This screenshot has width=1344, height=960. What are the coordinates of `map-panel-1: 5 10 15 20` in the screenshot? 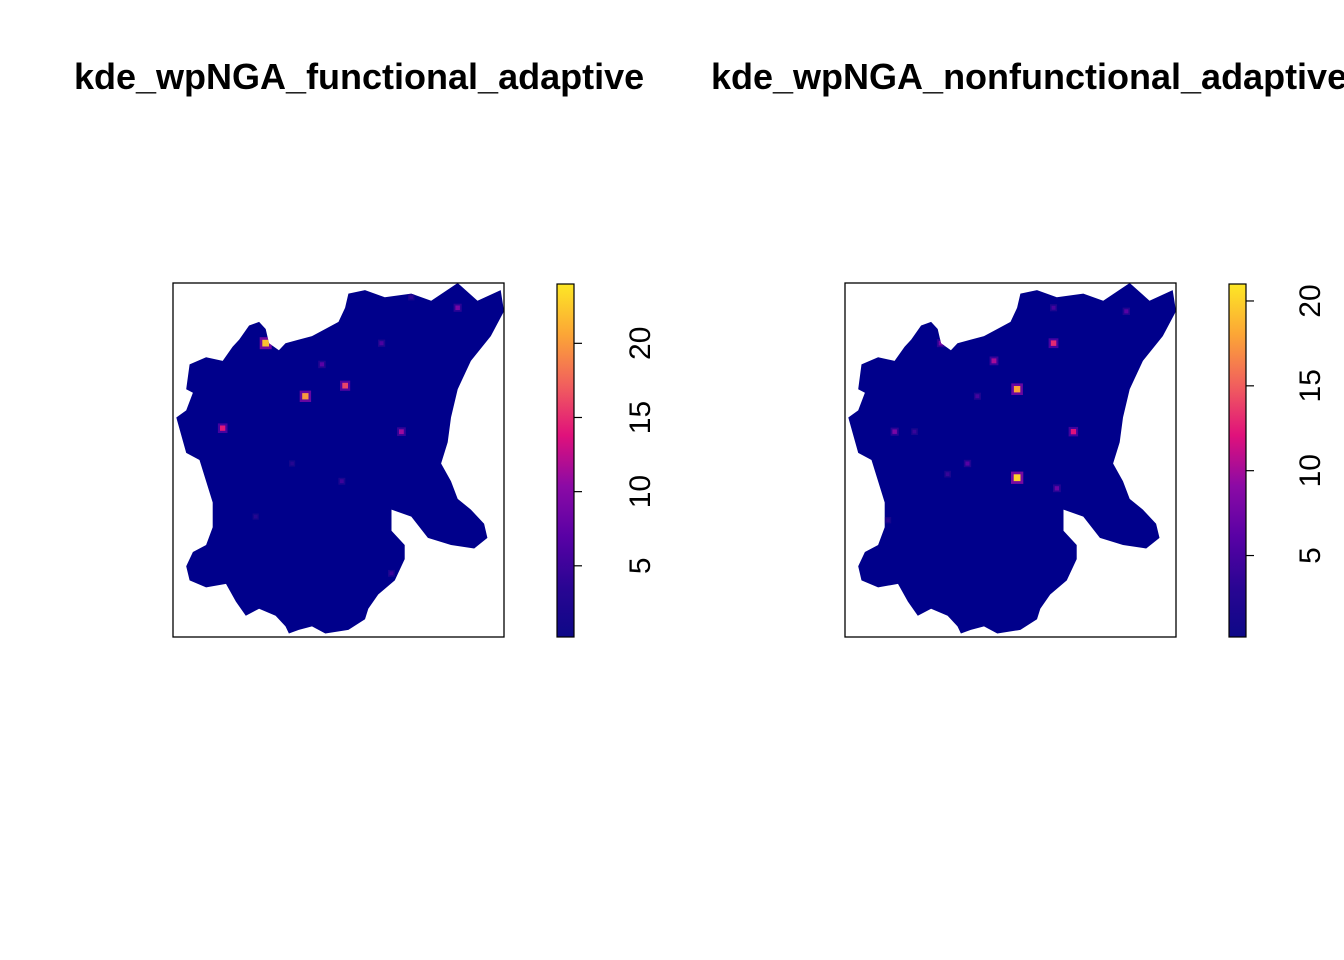 It's located at (414, 460).